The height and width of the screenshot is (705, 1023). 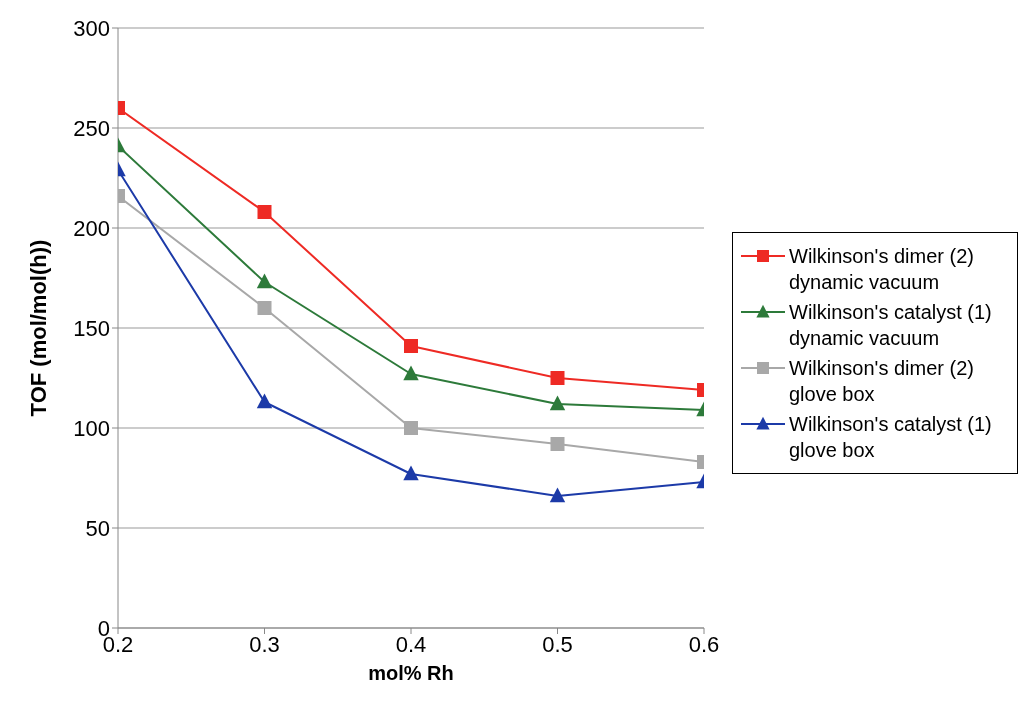 I want to click on x-tick-label: 0.5, so click(x=557, y=644).